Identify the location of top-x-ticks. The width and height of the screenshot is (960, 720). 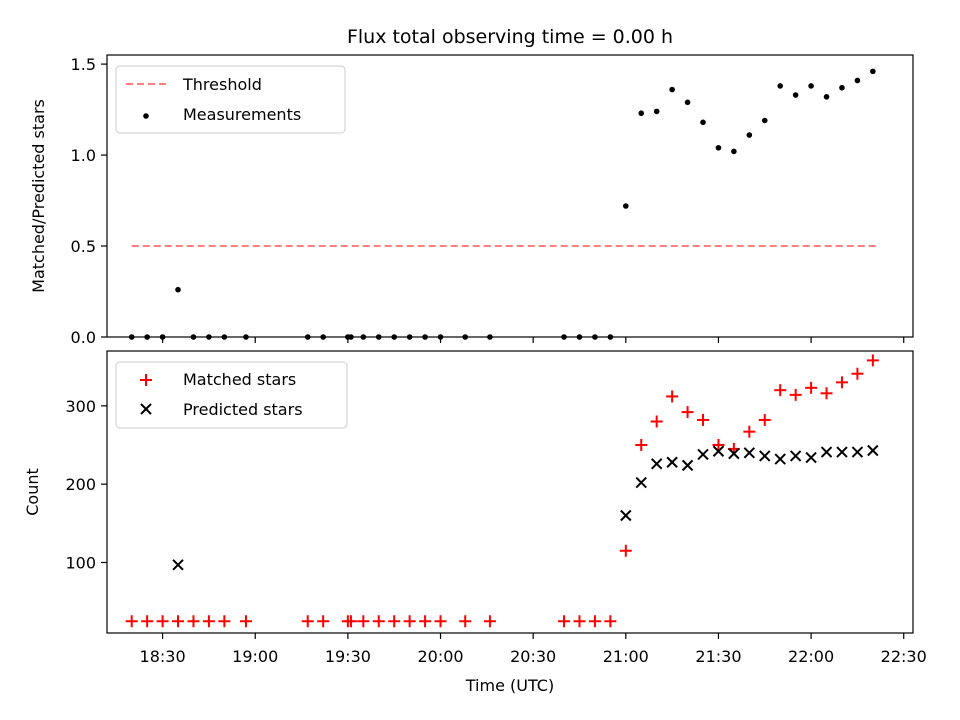
(533, 340).